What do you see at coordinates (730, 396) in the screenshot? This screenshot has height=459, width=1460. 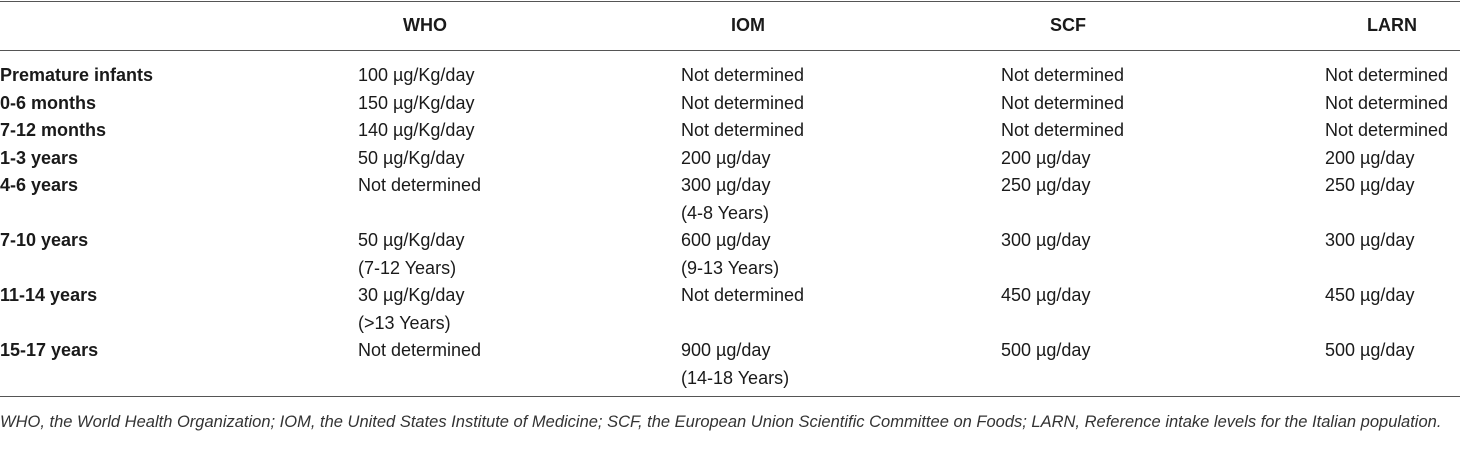 I see `bottom-rule` at bounding box center [730, 396].